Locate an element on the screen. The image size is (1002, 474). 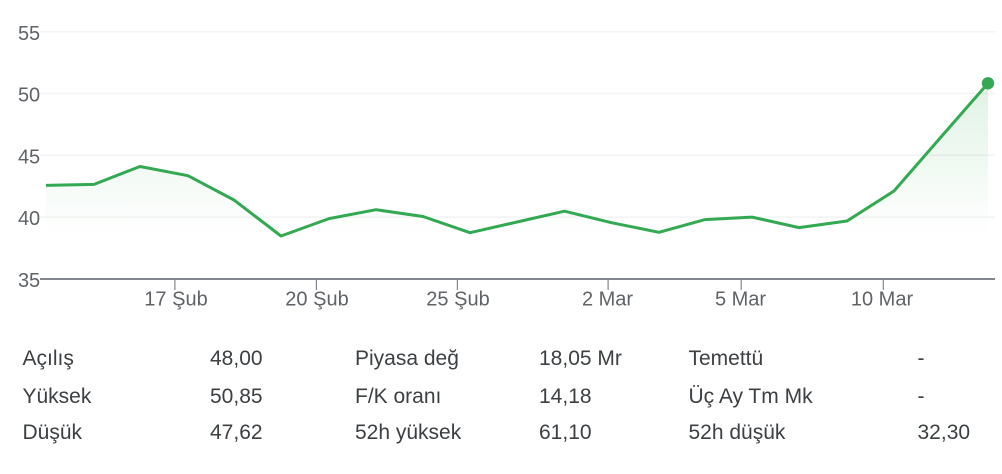
svg-text: 10 Mar is located at coordinates (882, 300).